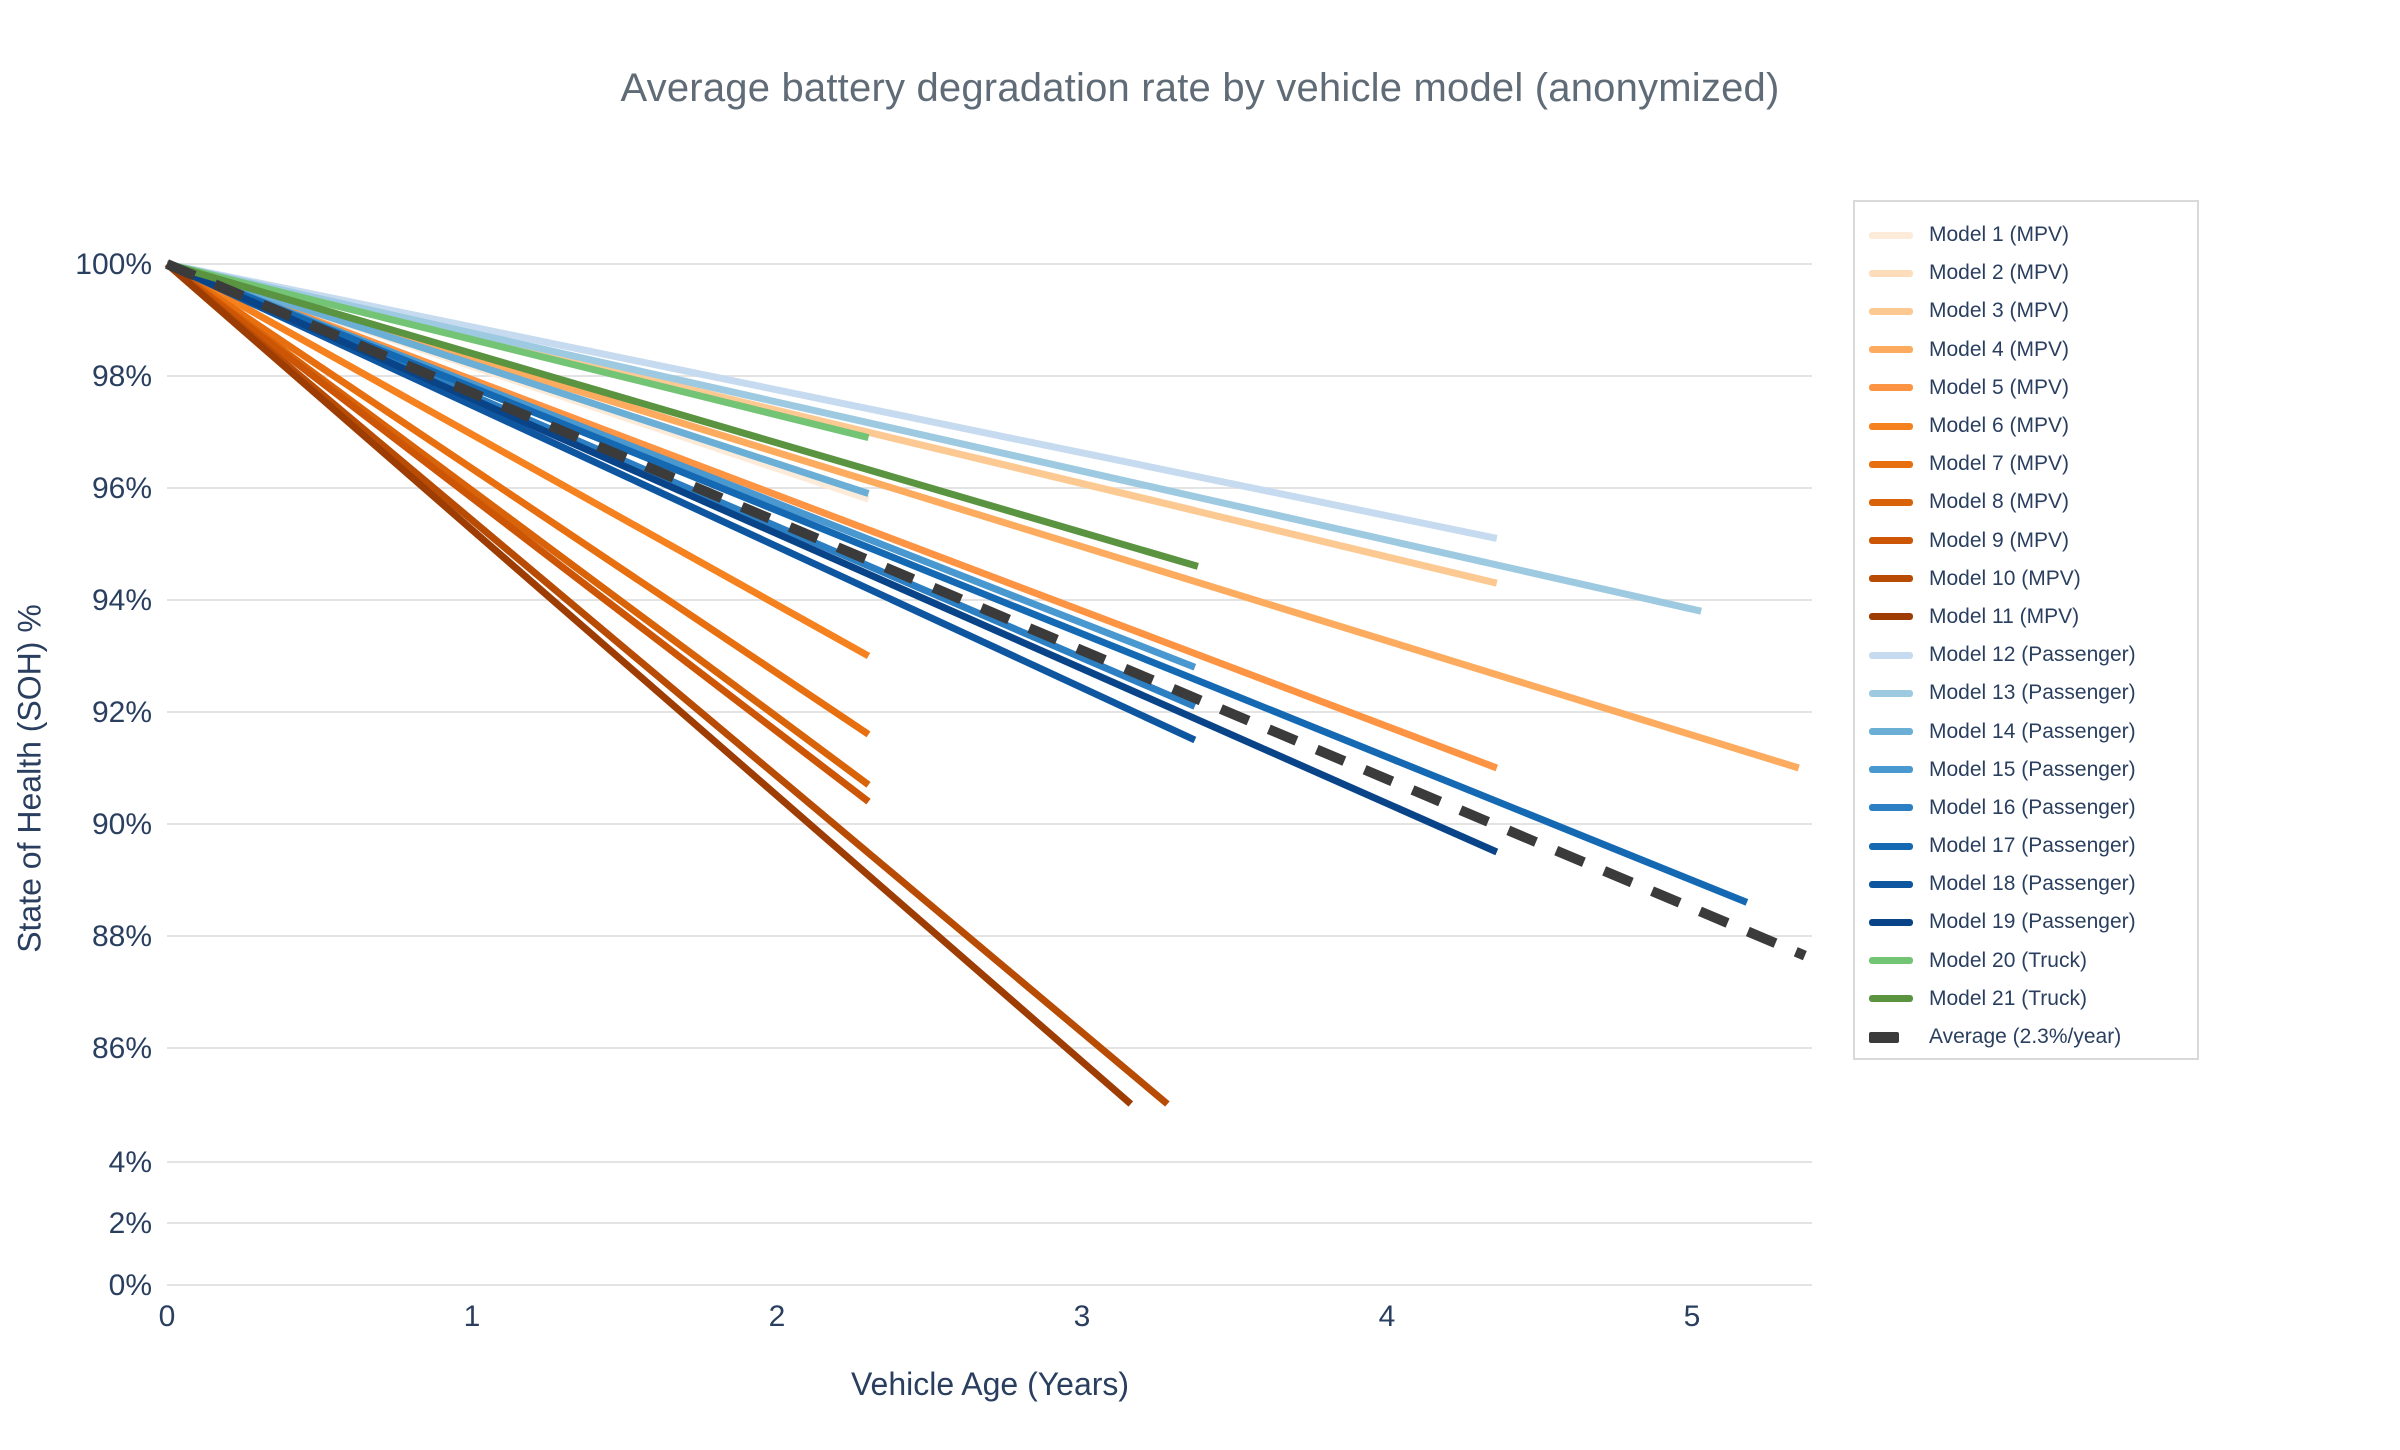 The height and width of the screenshot is (1450, 2400). Describe the element at coordinates (1891, 693) in the screenshot. I see `legend-swatch-model-13-passenger` at that location.